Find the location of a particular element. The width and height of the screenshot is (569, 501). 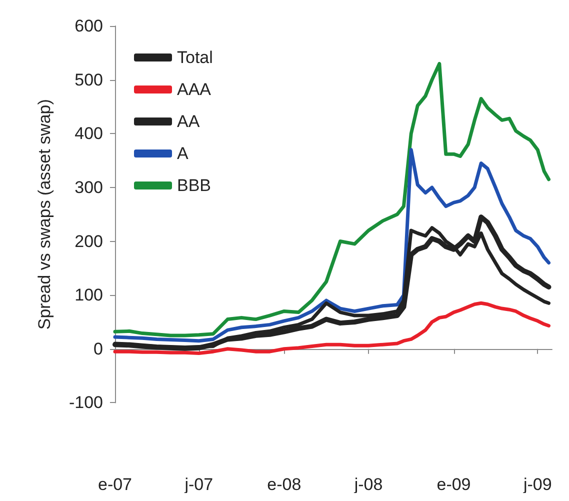

x-tick-label: e-09 is located at coordinates (453, 484).